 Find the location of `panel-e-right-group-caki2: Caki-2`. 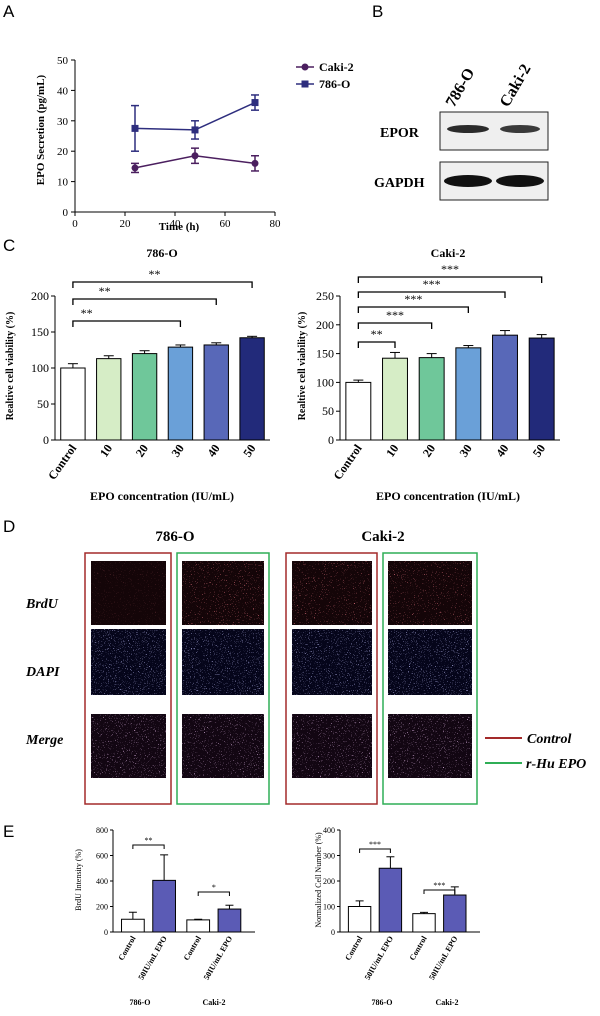

panel-e-right-group-caki2: Caki-2 is located at coordinates (446, 1002).